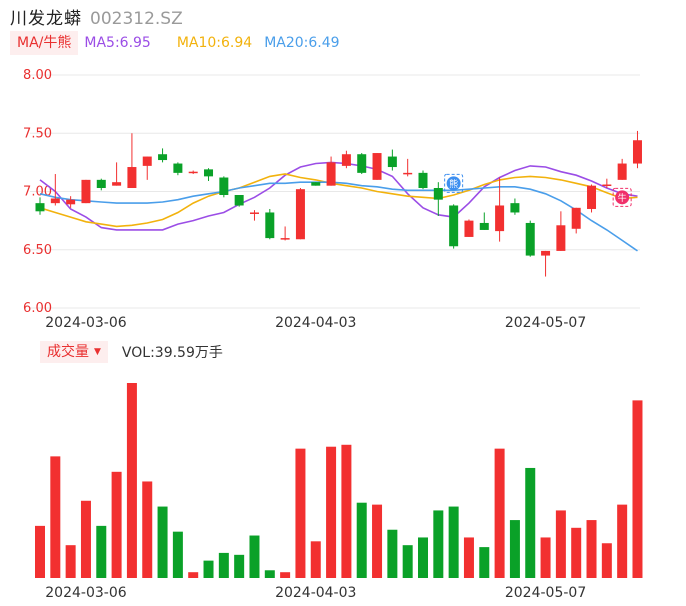  I want to click on volume-legend: 成交量 ▼ VOL:39.59万手, so click(131, 352).